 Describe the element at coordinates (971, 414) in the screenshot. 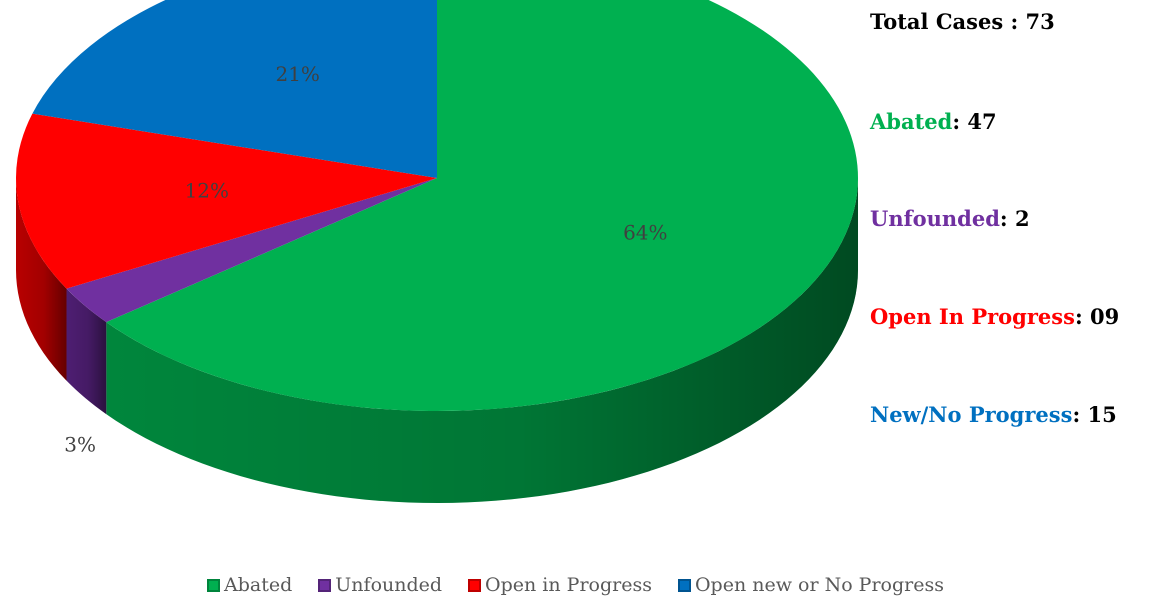

I see `summary-new-no-progress-label: New/No Progress` at that location.